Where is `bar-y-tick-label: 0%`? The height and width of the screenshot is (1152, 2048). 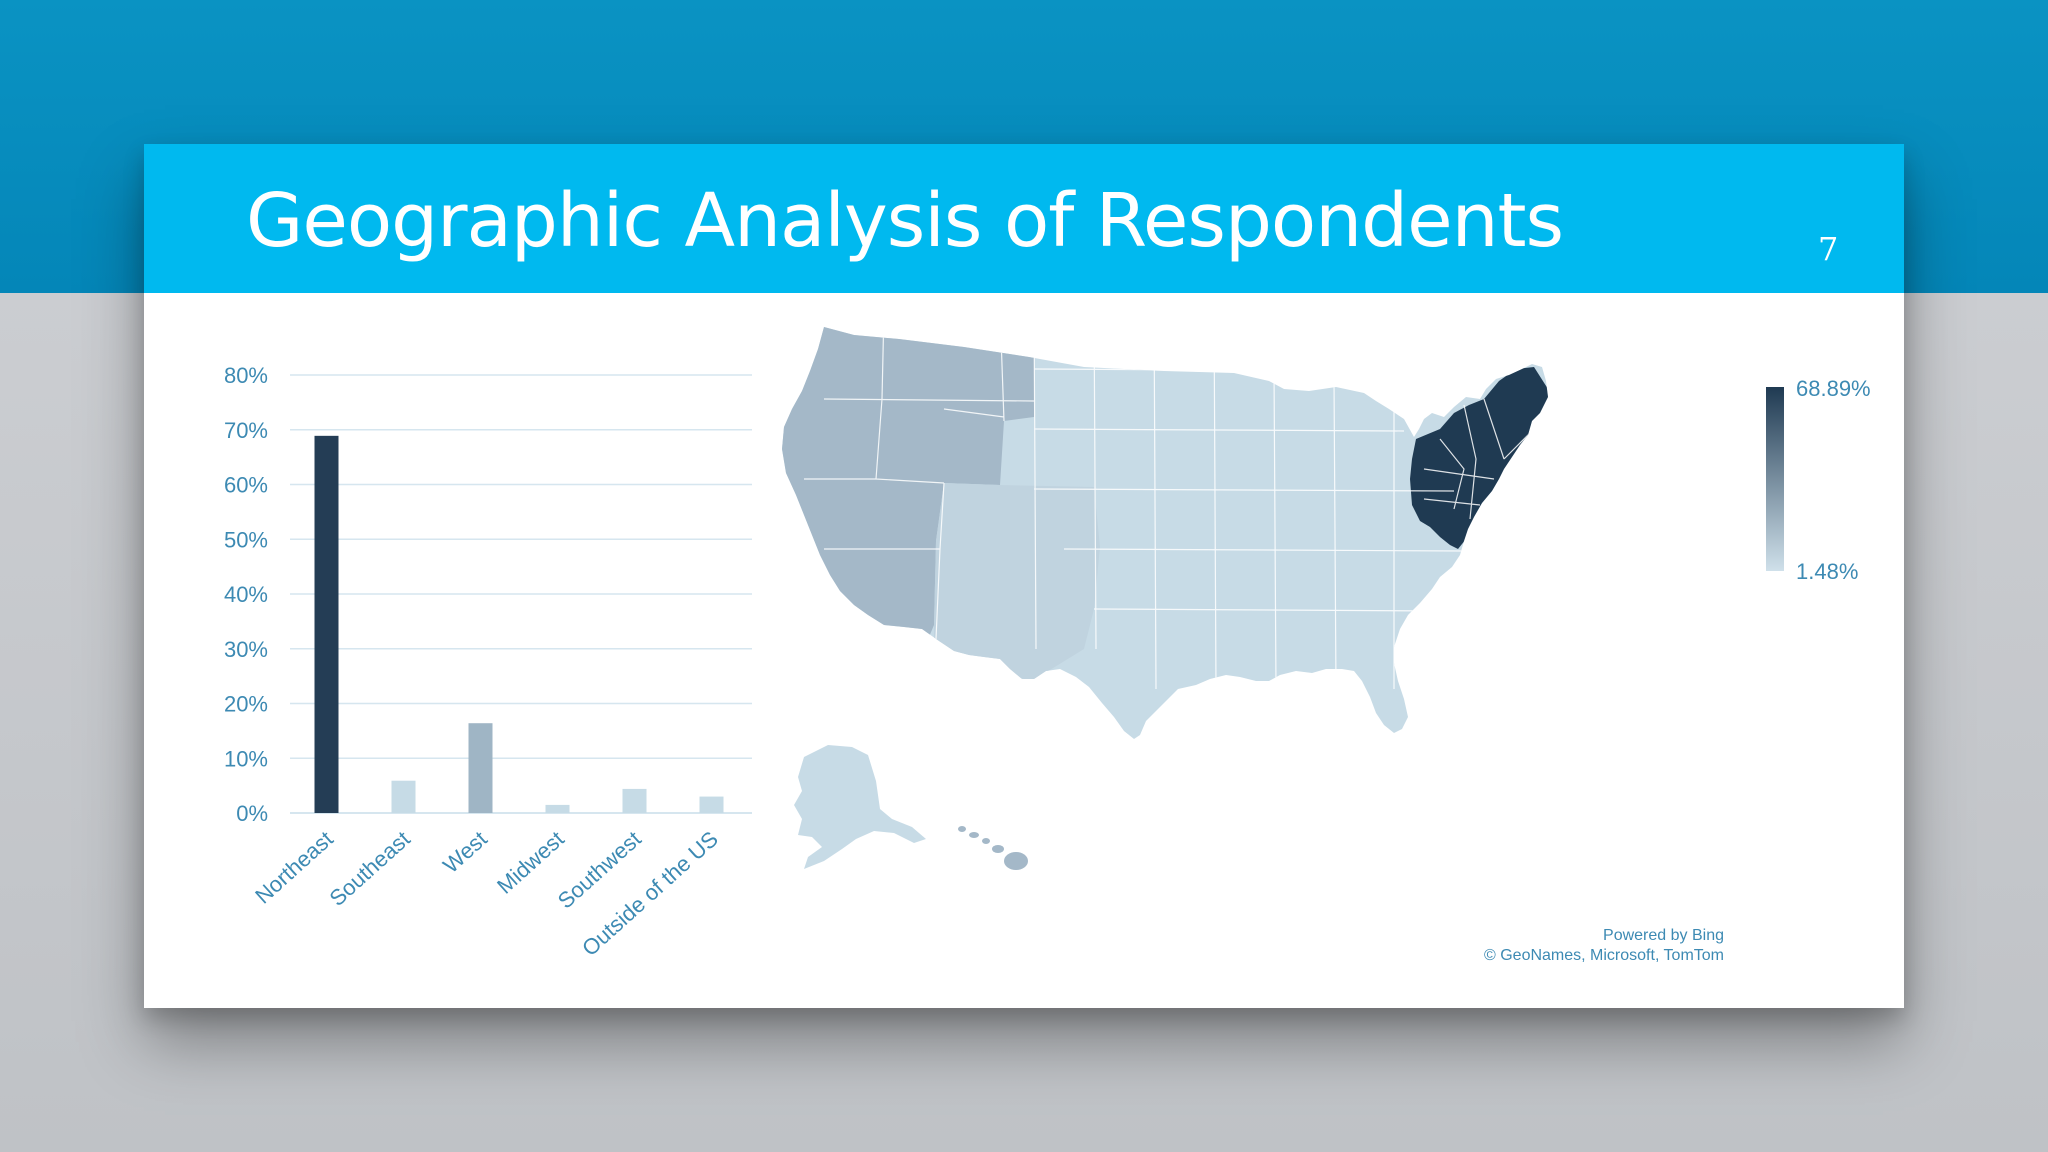
bar-y-tick-label: 0% is located at coordinates (252, 813).